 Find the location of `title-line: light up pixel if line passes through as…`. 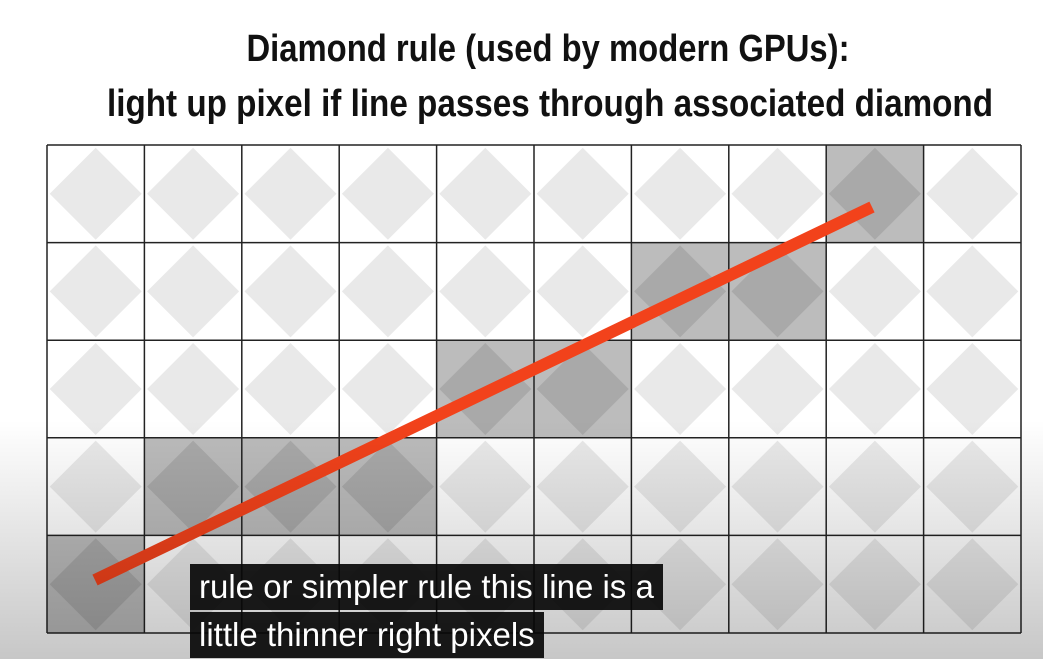

title-line: light up pixel if line passes through as… is located at coordinates (550, 104).